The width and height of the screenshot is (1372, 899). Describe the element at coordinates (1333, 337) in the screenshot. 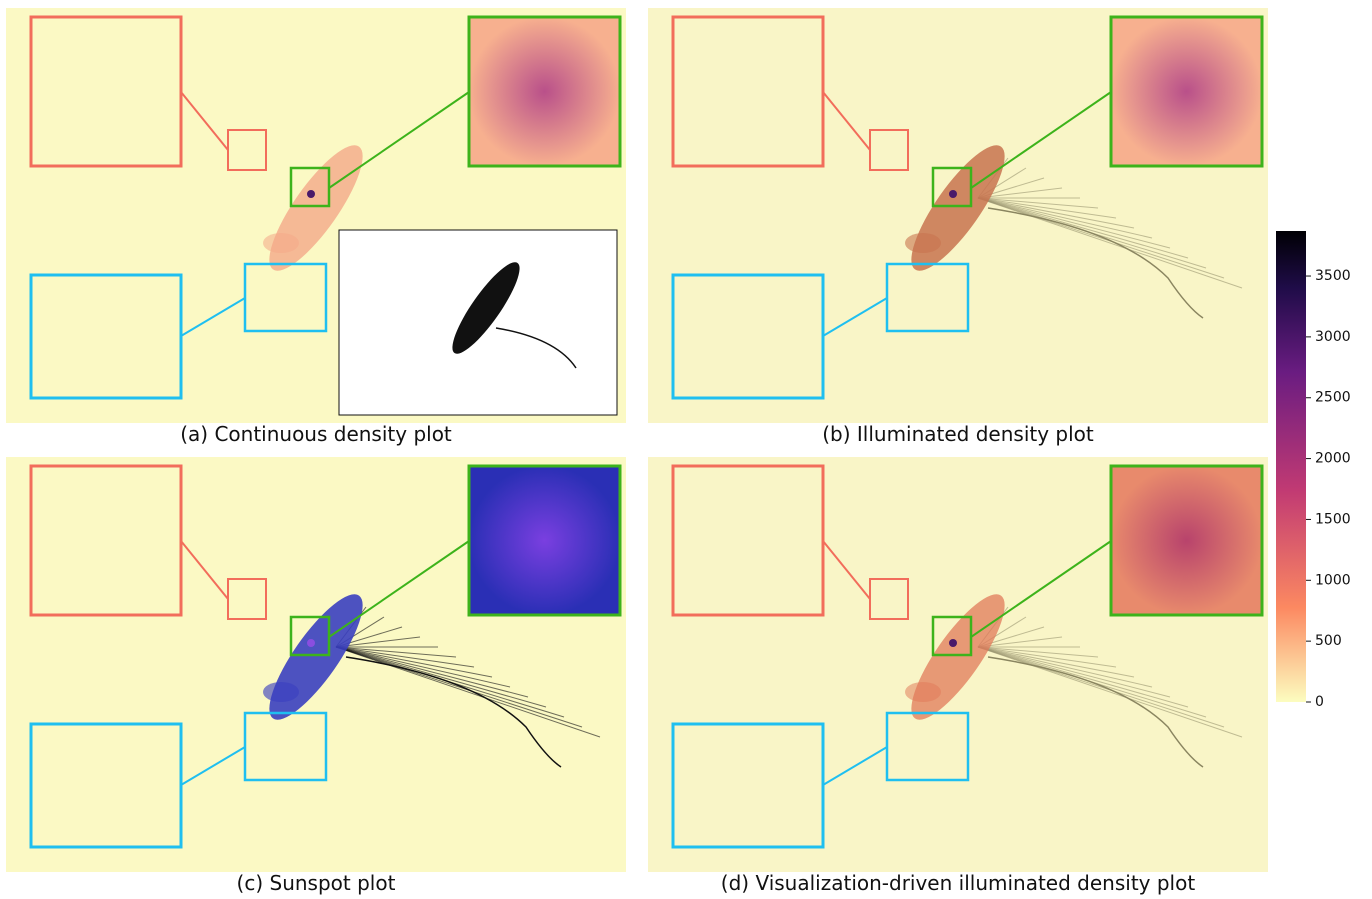

I see `colorbar-tick-label: 3000` at that location.